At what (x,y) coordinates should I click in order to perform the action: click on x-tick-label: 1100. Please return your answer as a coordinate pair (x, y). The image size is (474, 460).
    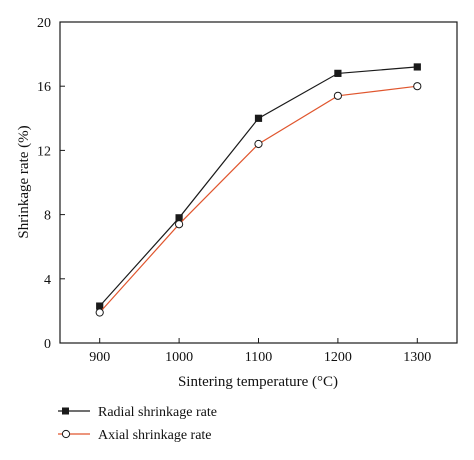
    Looking at the image, I should click on (258, 357).